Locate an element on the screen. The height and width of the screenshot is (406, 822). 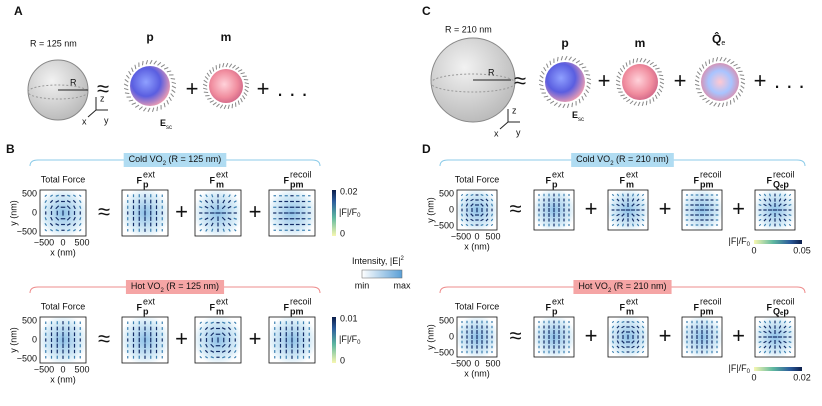
colorbar-label-sub: 0 is located at coordinates (359, 343).